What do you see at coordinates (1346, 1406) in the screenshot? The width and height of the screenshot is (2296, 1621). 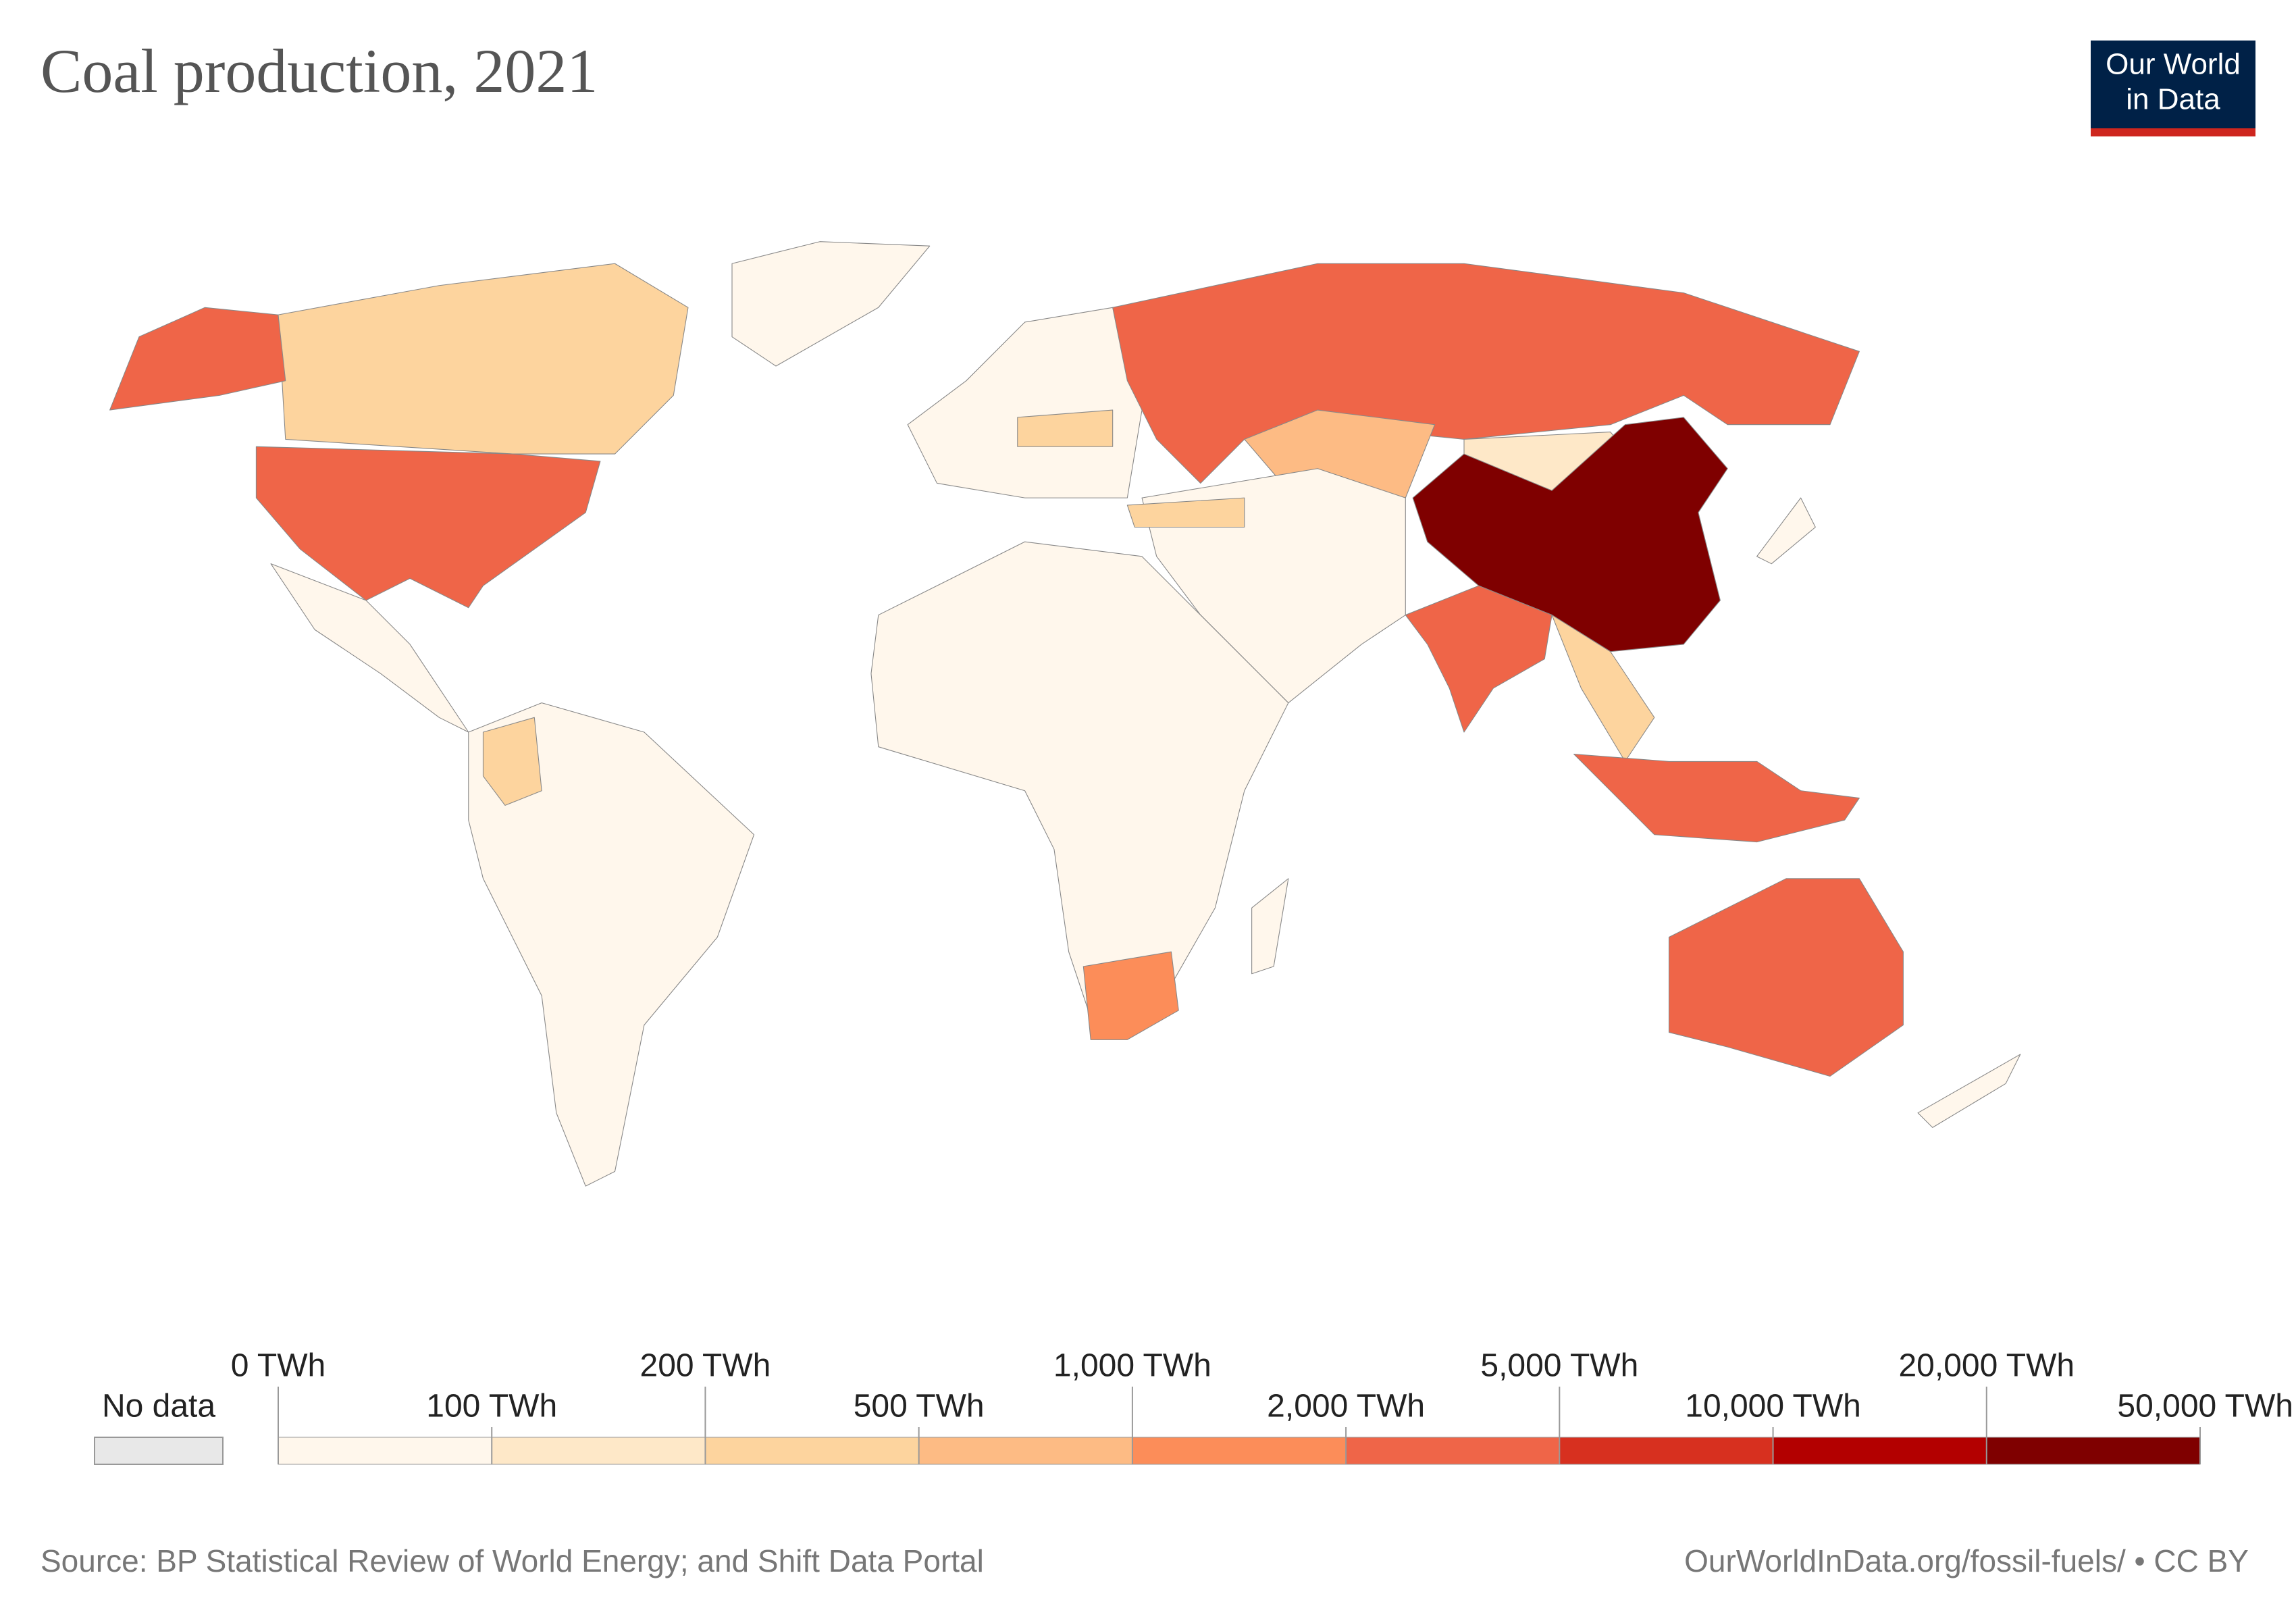 I see `legend-tick-label: 2,000 TWh` at bounding box center [1346, 1406].